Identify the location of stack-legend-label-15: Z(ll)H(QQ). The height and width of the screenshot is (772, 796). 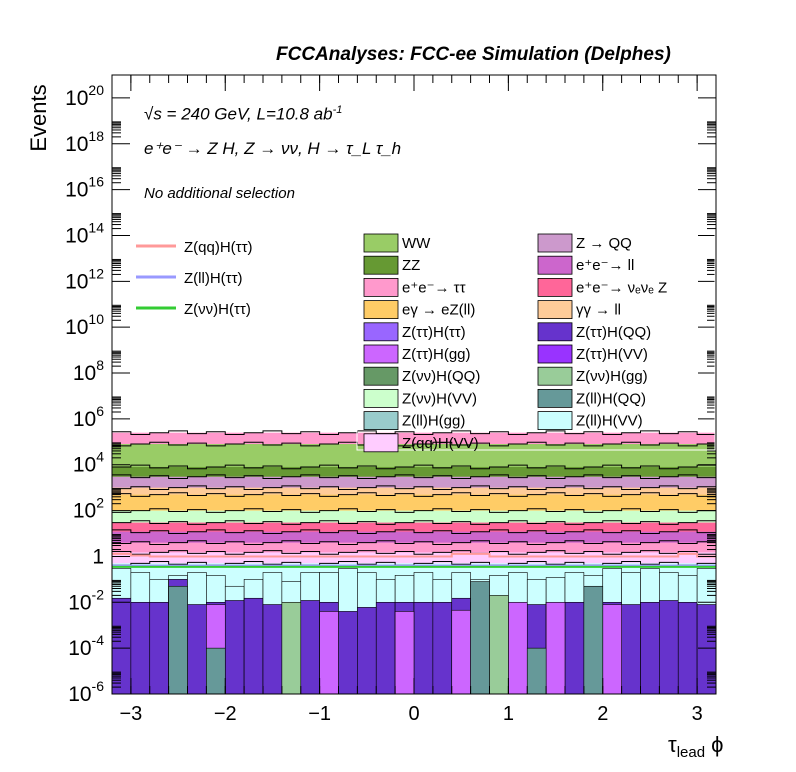
(611, 398).